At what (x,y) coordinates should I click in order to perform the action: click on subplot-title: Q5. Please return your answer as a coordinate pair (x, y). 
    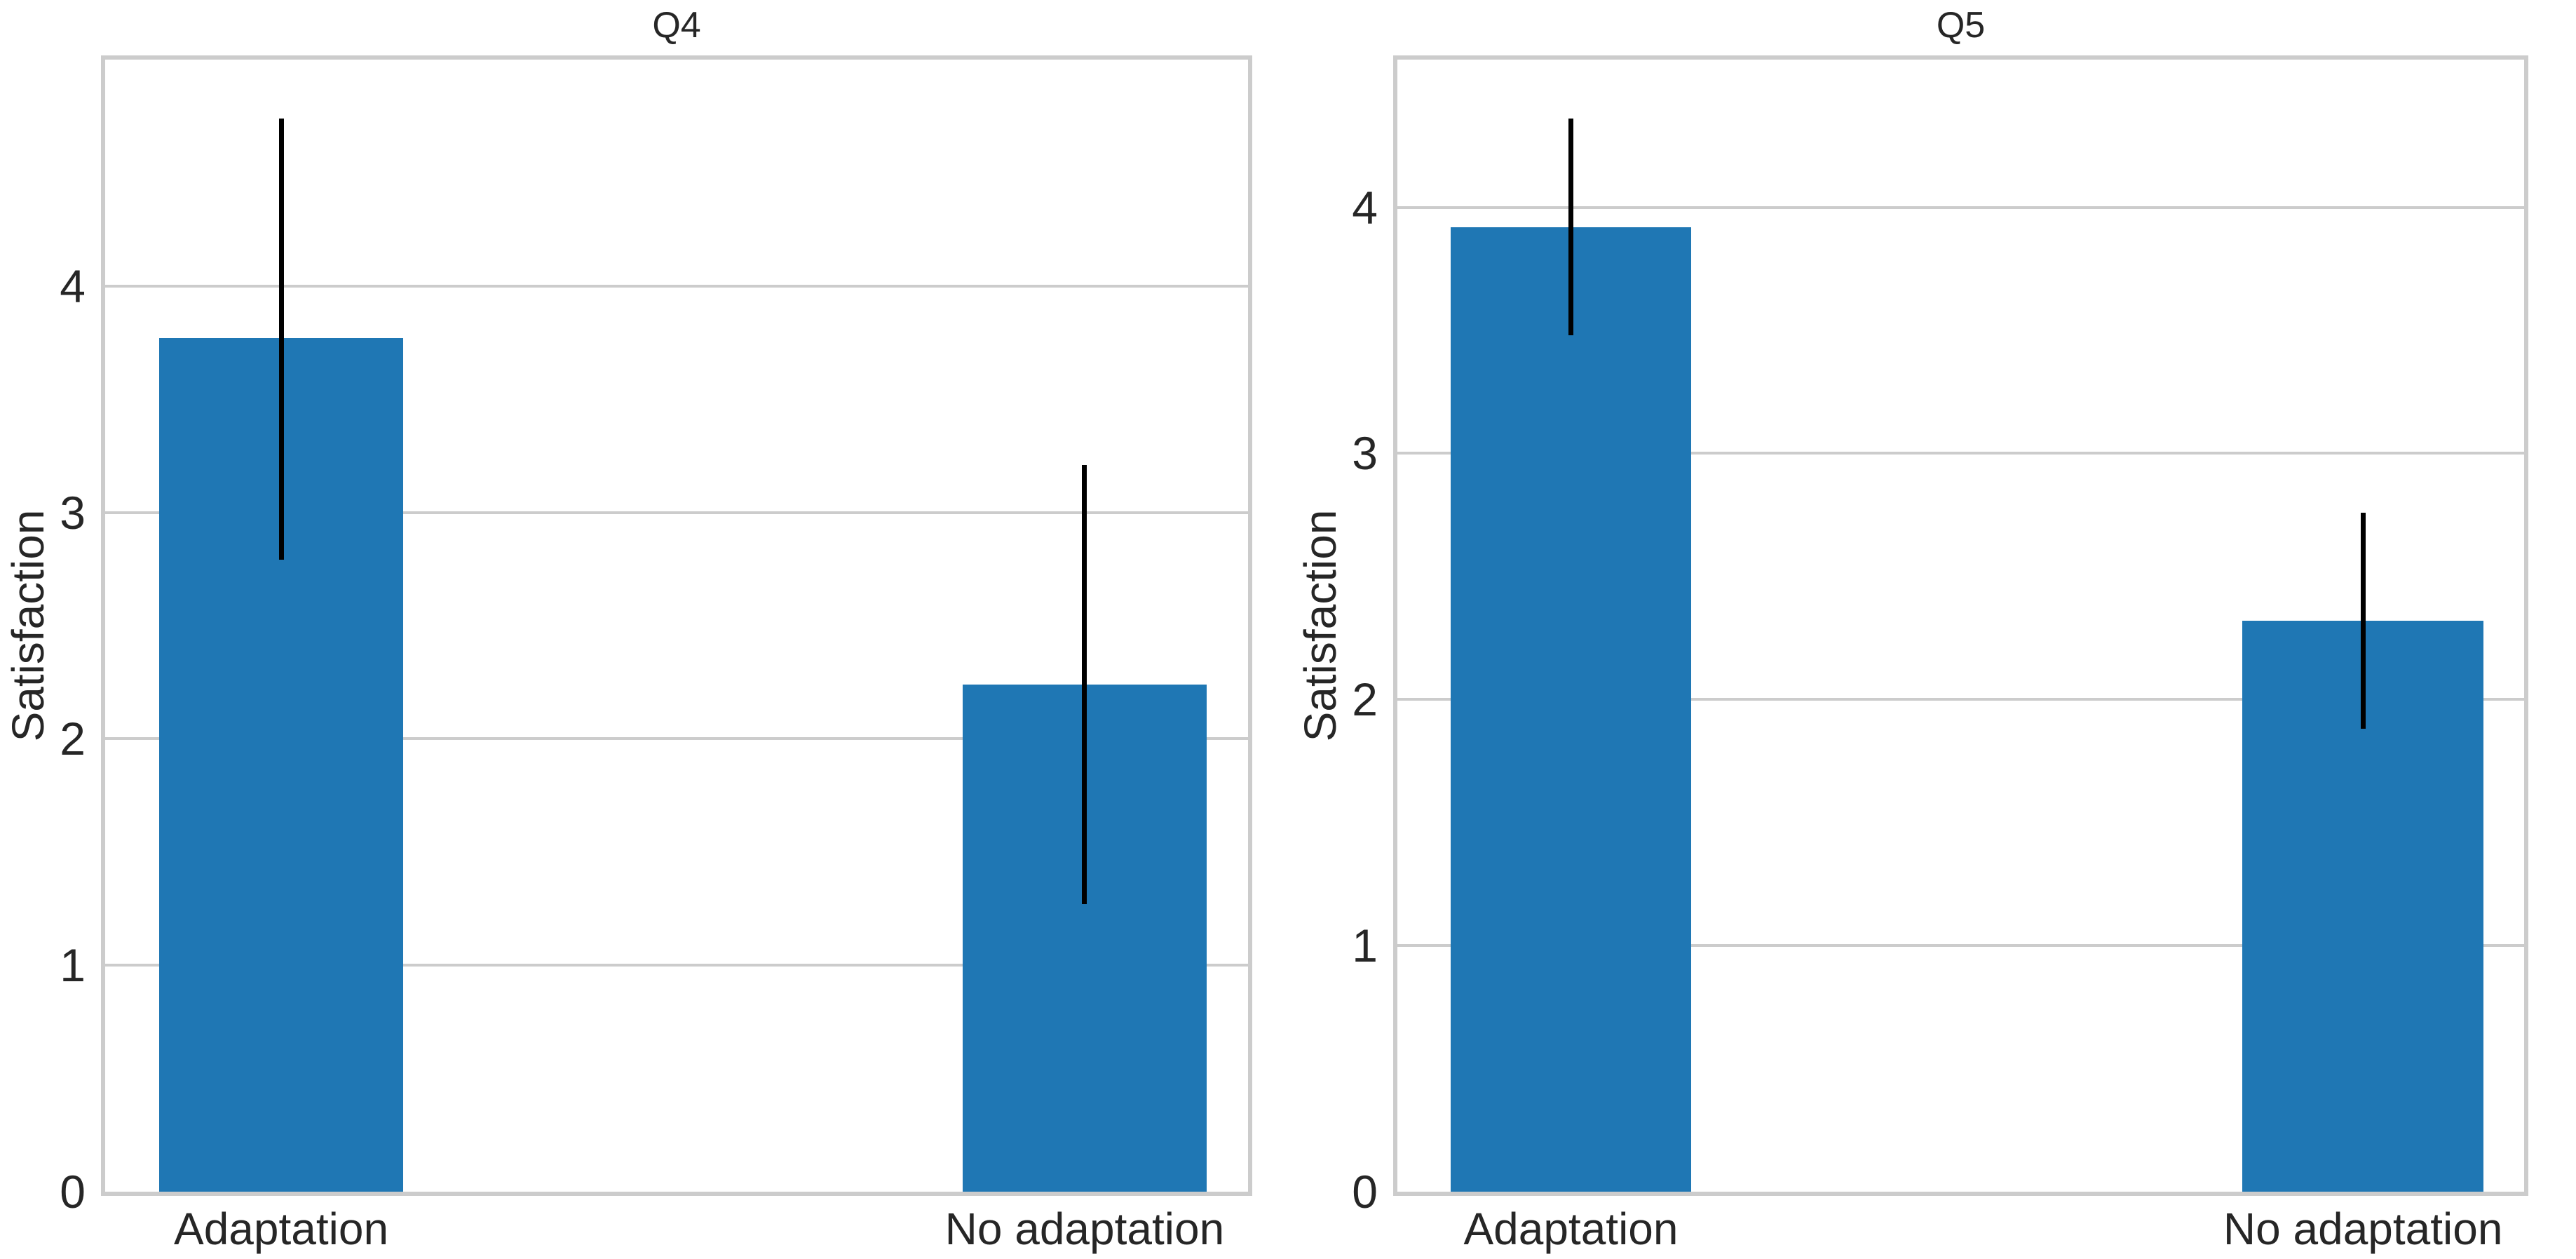
    Looking at the image, I should click on (1961, 26).